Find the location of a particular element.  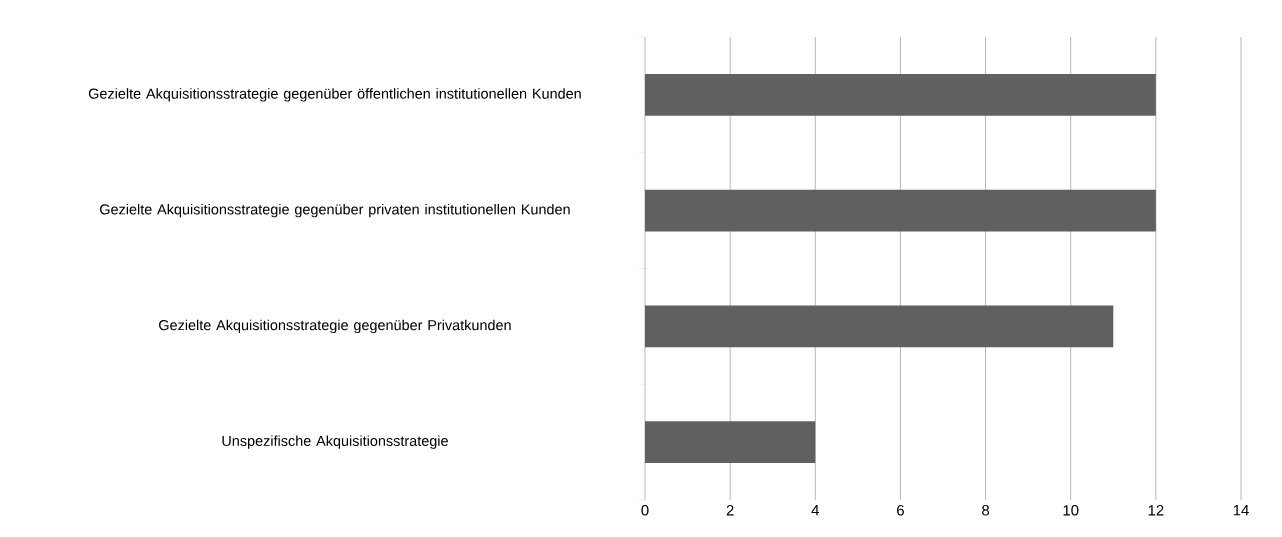

x-tick-label: 14 is located at coordinates (1241, 510).